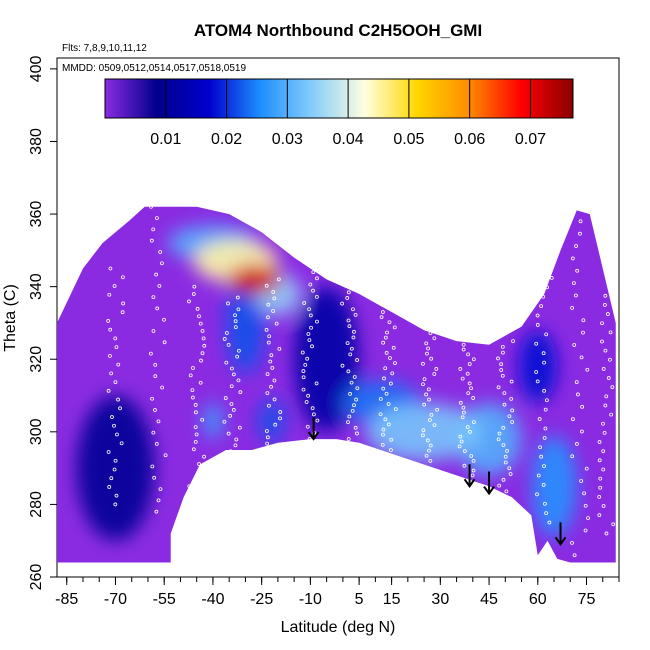 Image resolution: width=650 pixels, height=650 pixels. What do you see at coordinates (530, 139) in the screenshot?
I see `colorbar-tick-label: 0.07` at bounding box center [530, 139].